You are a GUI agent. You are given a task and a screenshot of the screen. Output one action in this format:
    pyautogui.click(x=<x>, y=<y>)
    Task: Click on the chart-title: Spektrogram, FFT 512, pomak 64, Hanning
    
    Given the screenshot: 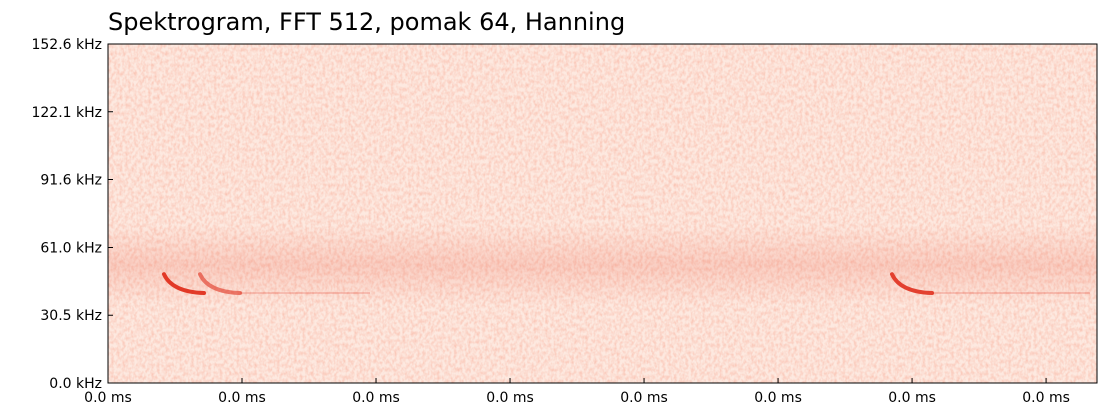 What is the action you would take?
    pyautogui.click(x=366, y=22)
    